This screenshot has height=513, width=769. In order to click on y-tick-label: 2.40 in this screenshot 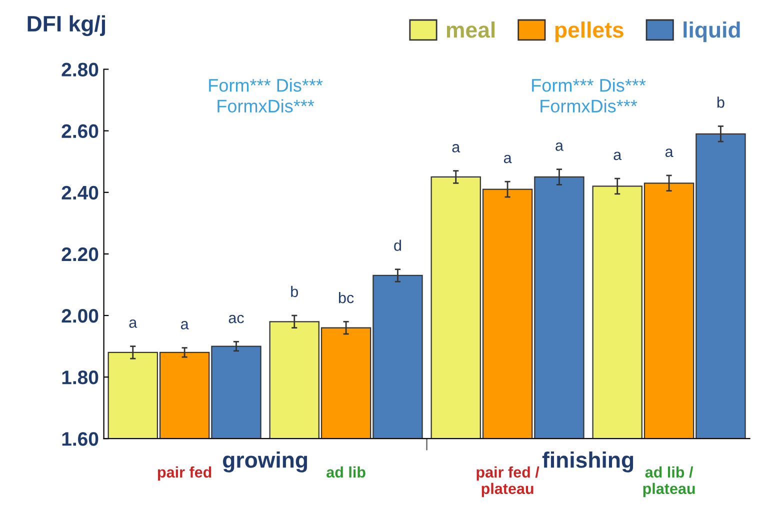, I will do `click(80, 193)`.